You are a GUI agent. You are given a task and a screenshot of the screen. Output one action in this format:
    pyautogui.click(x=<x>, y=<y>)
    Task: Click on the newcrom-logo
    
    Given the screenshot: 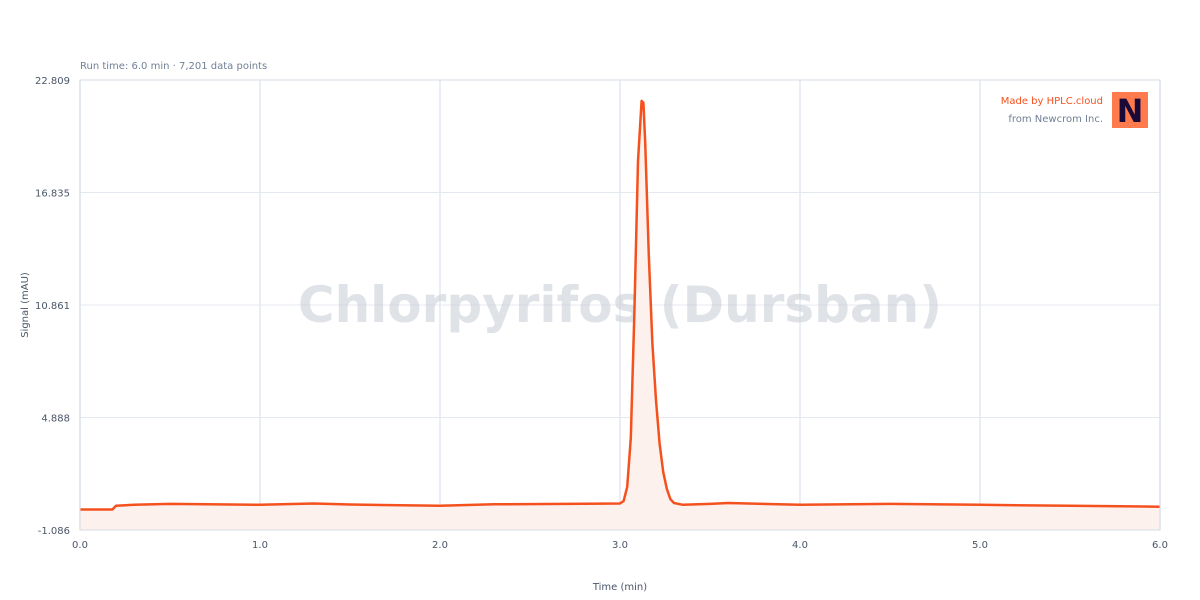 What is the action you would take?
    pyautogui.click(x=1130, y=110)
    